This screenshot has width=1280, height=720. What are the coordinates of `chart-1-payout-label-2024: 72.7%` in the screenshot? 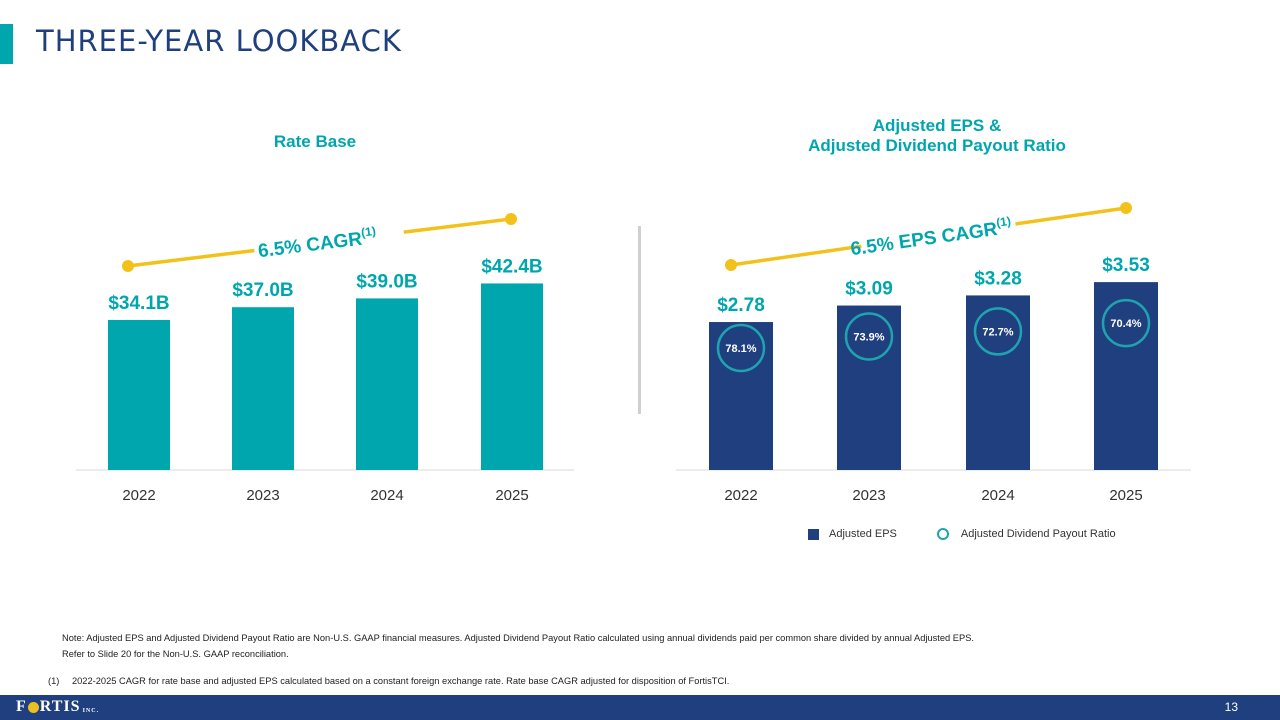 It's located at (997, 332).